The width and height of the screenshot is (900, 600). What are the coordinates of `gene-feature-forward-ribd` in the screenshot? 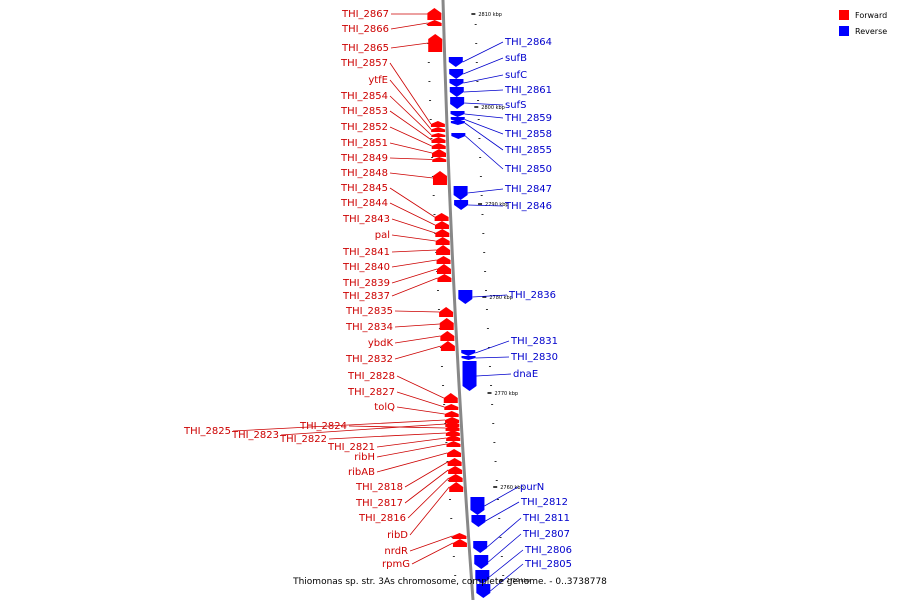 It's located at (456, 487).